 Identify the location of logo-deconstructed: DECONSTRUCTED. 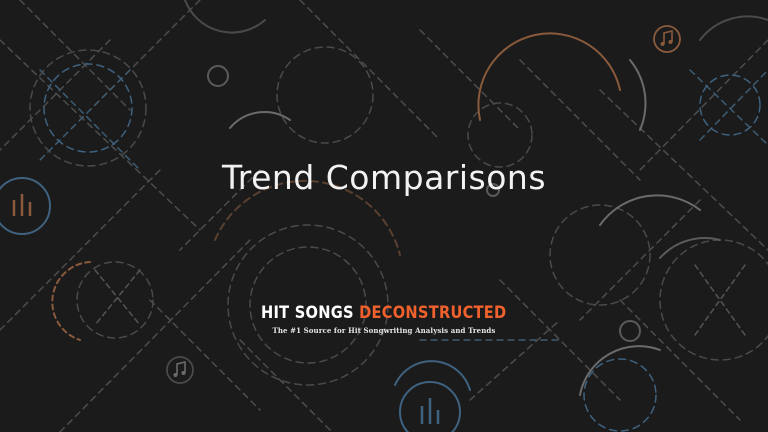
(433, 313).